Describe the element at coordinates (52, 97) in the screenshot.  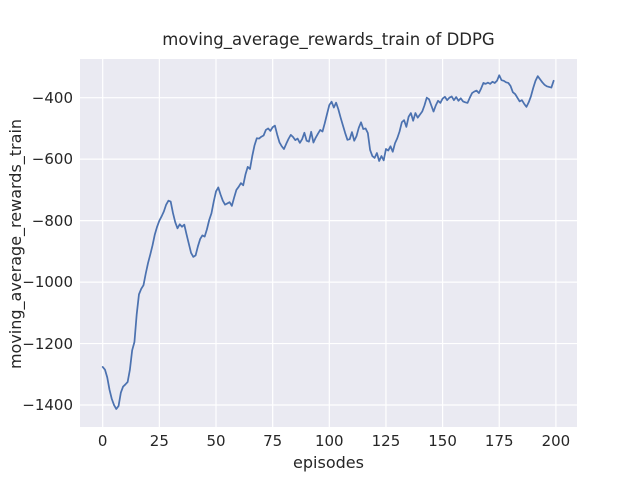
I see `y-tick-label: −400` at that location.